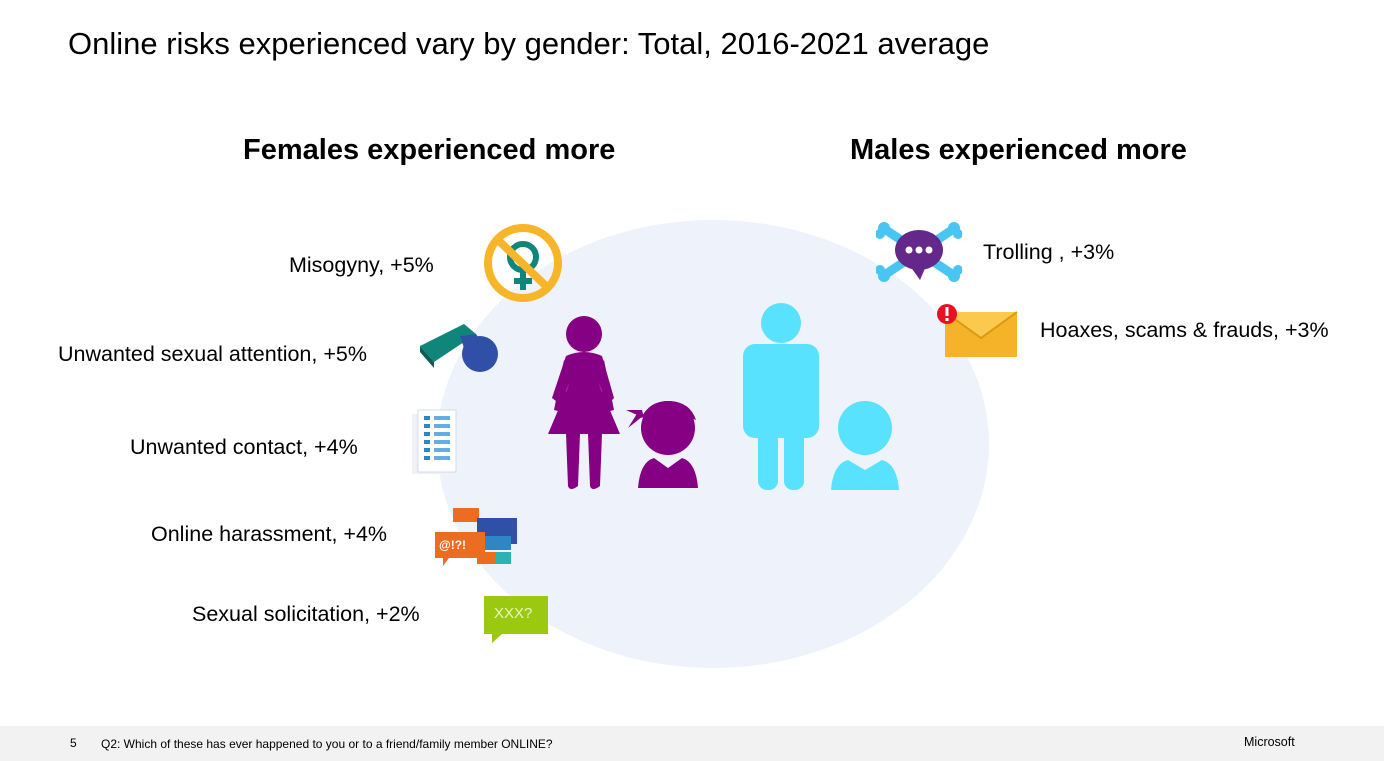  What do you see at coordinates (977, 330) in the screenshot?
I see `alert-envelope-icon` at bounding box center [977, 330].